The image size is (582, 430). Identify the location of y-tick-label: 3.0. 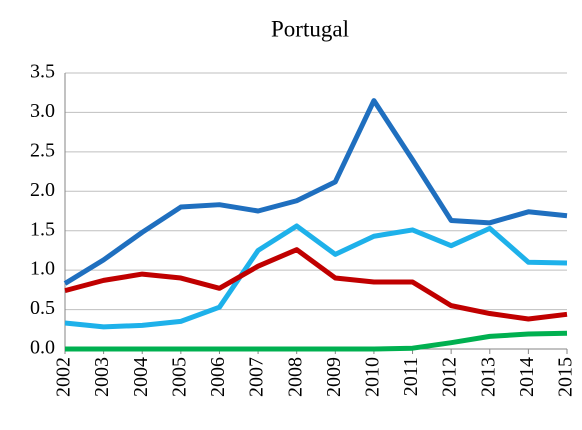
(42, 111).